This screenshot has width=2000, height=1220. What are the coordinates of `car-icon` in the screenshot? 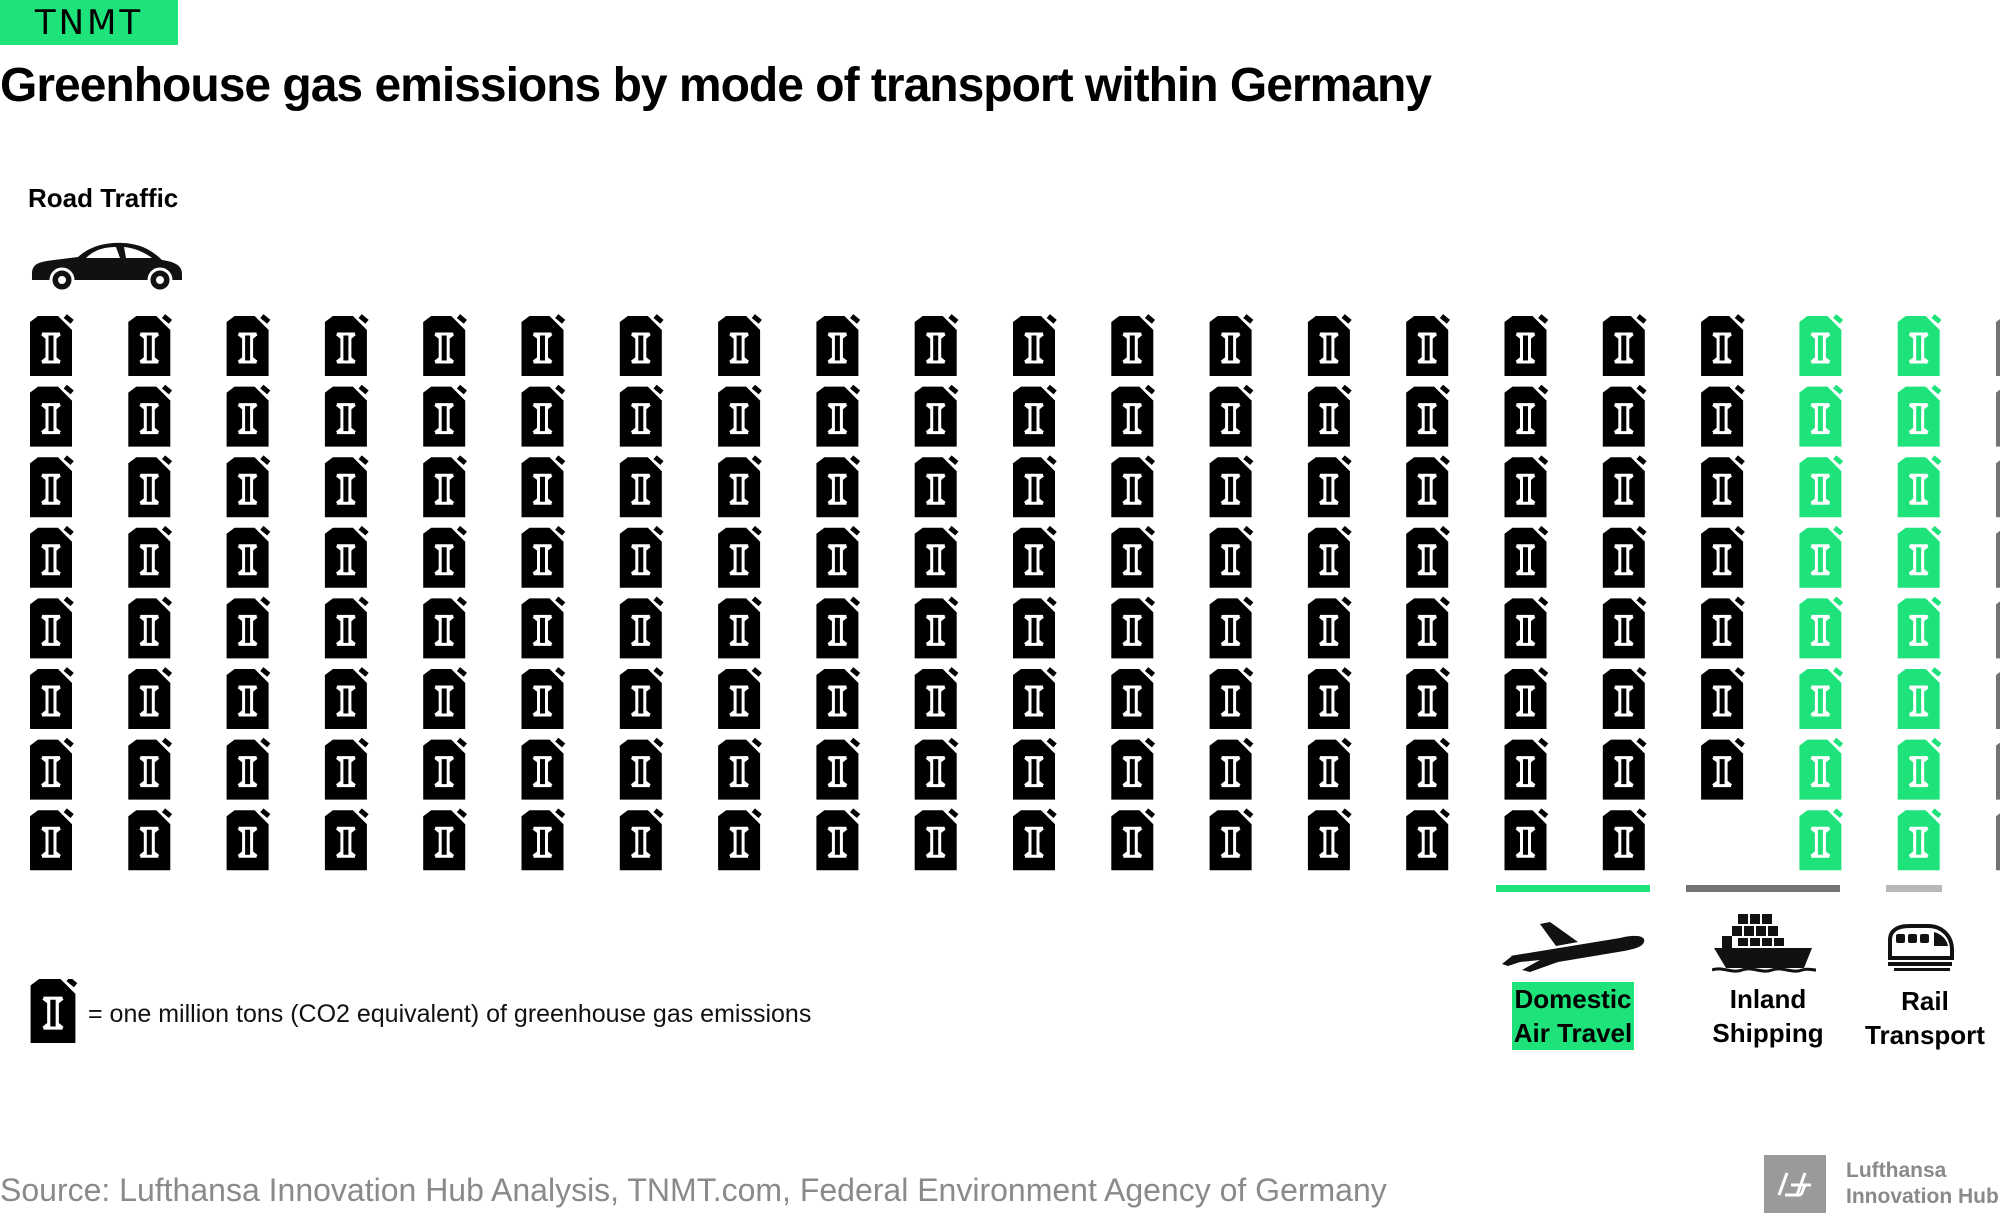 It's located at (107, 267).